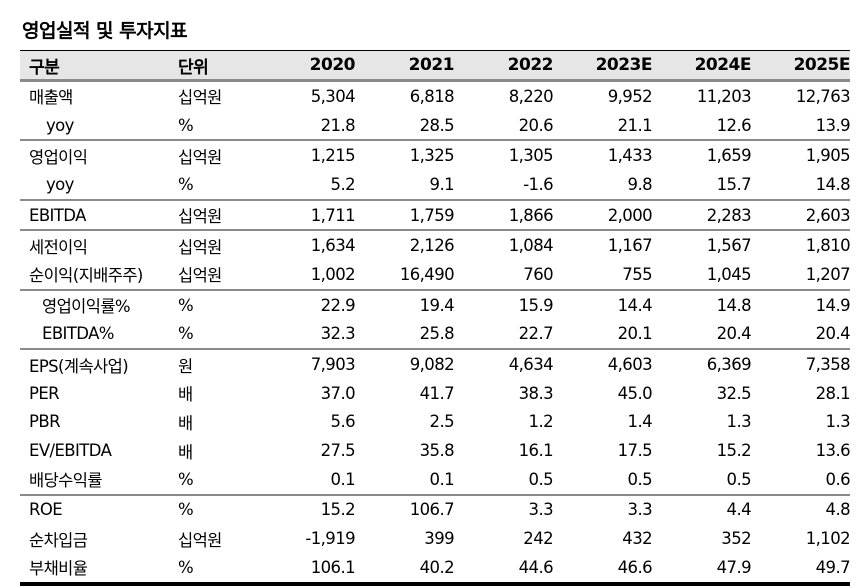 The height and width of the screenshot is (588, 864). What do you see at coordinates (51, 98) in the screenshot?
I see `row-label: 매출액` at bounding box center [51, 98].